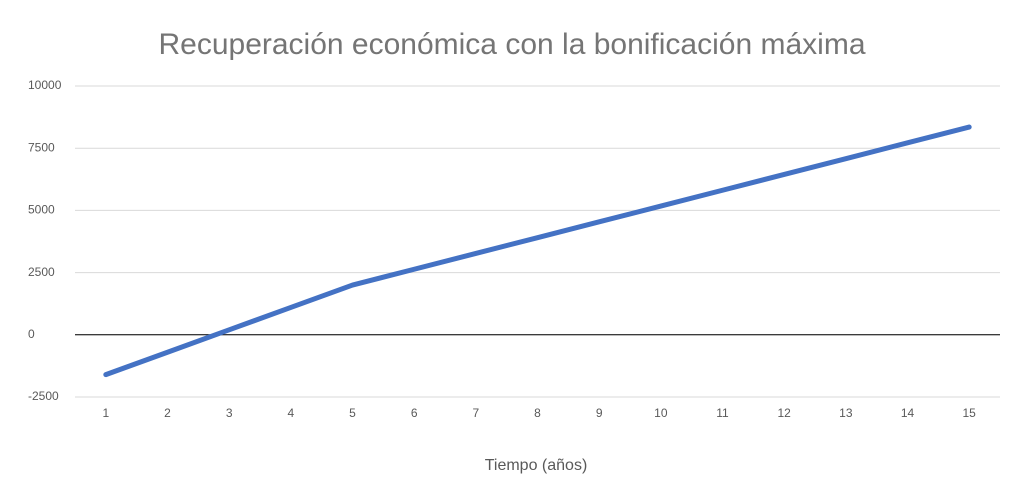 The height and width of the screenshot is (501, 1024). Describe the element at coordinates (661, 413) in the screenshot. I see `x-tick-label: 10` at that location.